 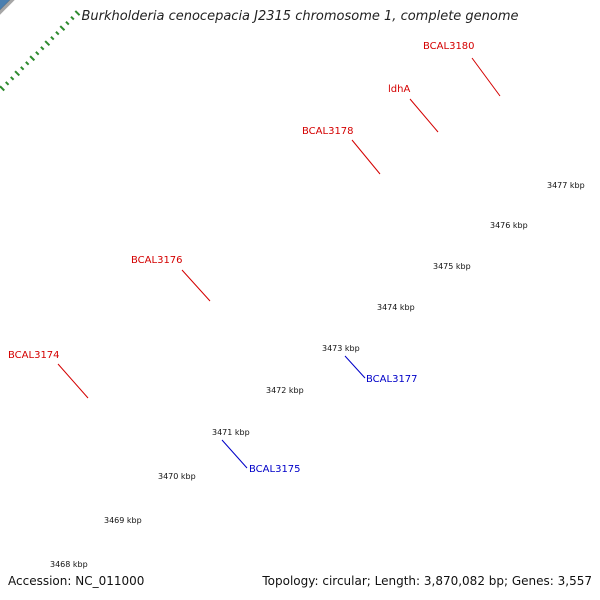 What do you see at coordinates (355, 367) in the screenshot?
I see `leader-line-bcal3177` at bounding box center [355, 367].